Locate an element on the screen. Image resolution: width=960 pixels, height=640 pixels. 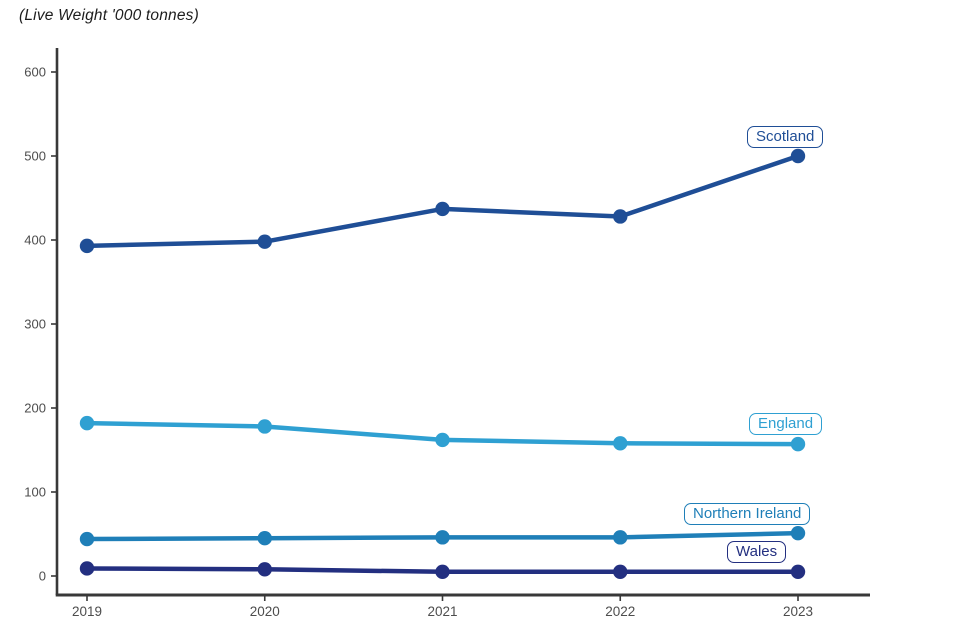
y-tick-label: 0 is located at coordinates (42, 576).